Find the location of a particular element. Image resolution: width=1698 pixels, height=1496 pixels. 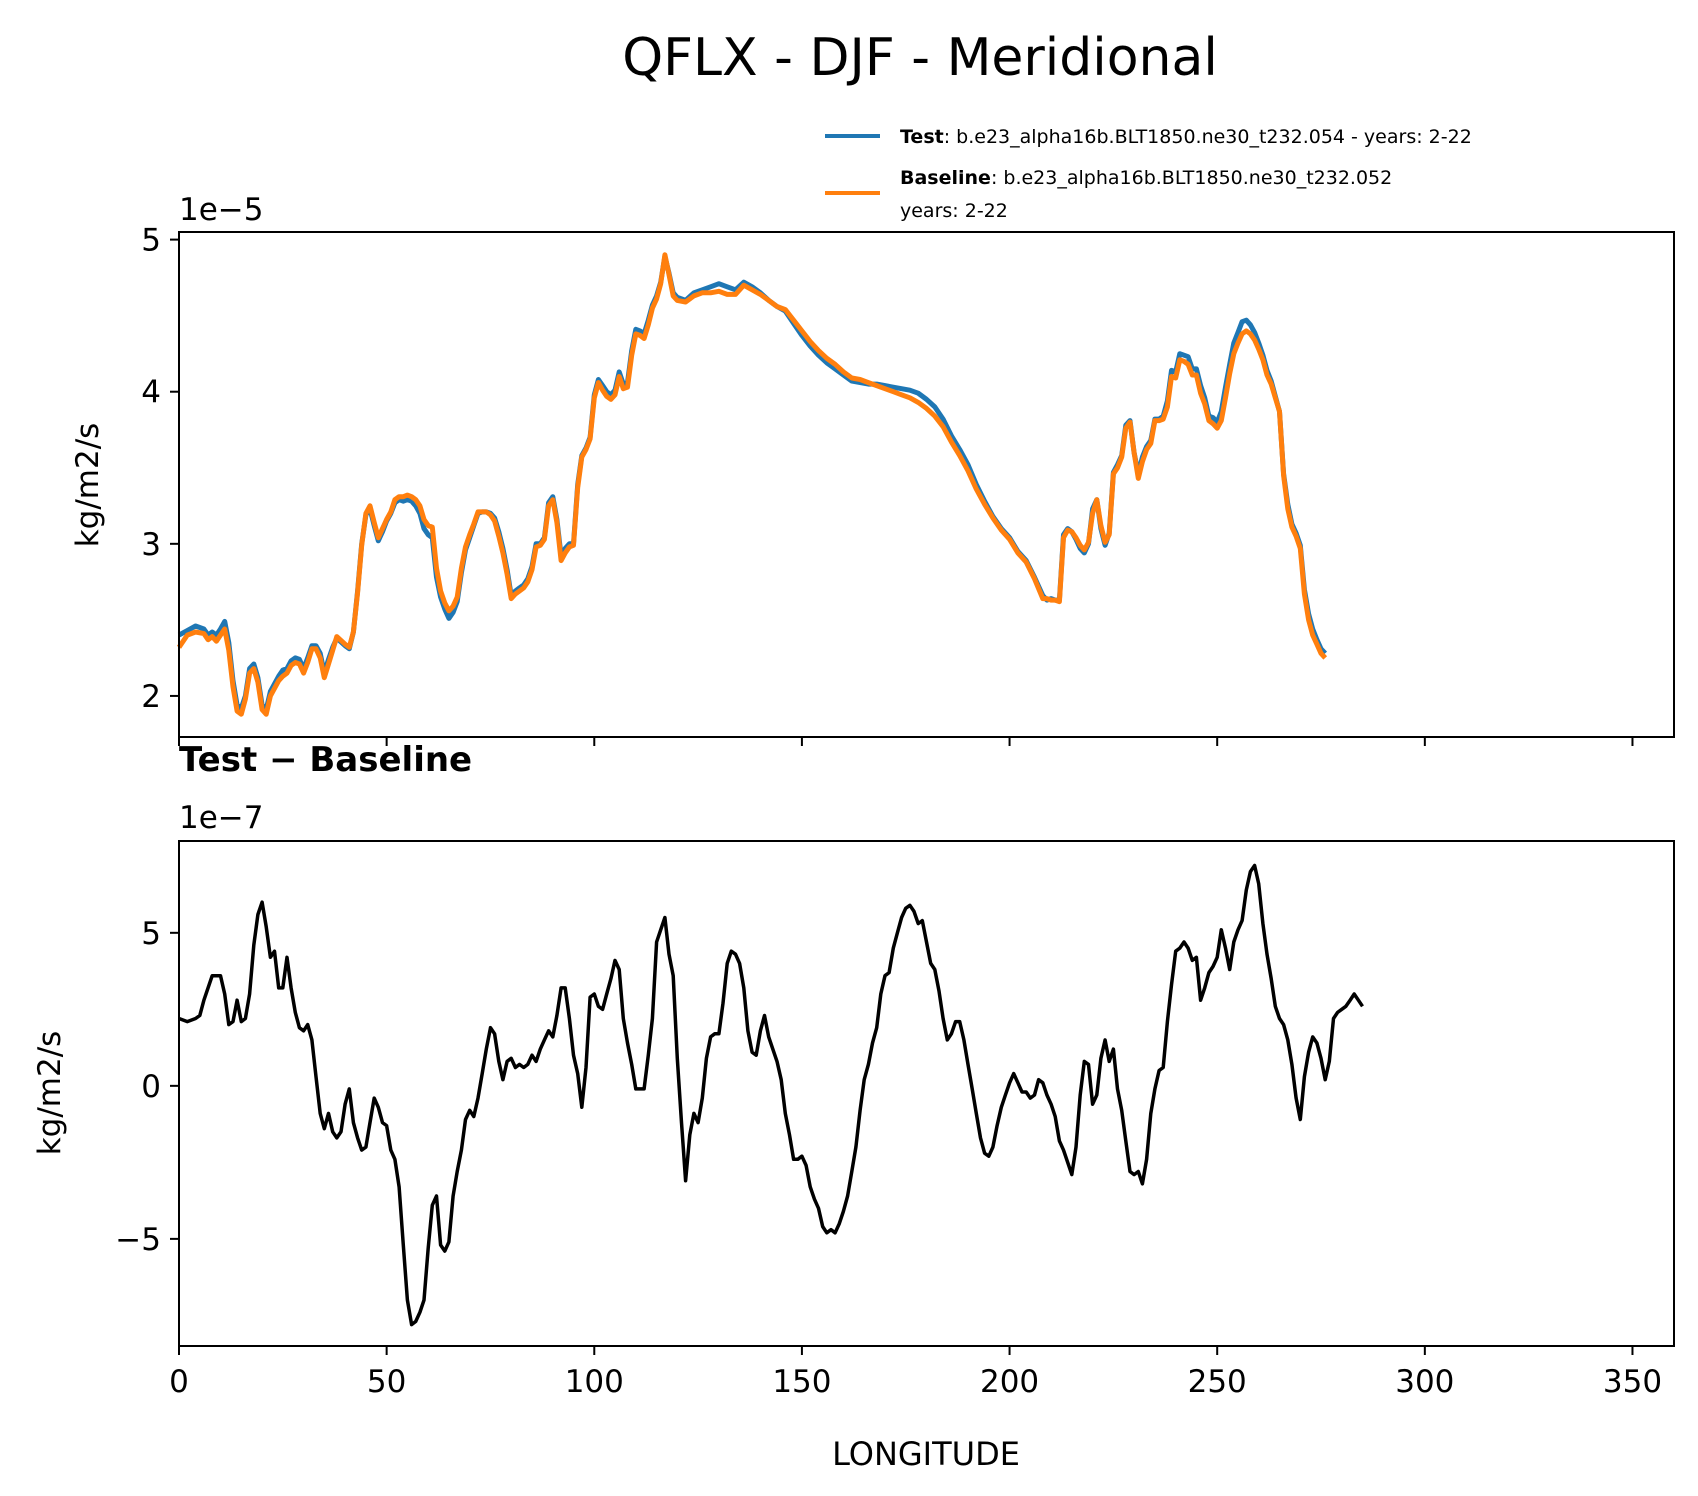

x-tick-label: 300 is located at coordinates (1424, 1382).